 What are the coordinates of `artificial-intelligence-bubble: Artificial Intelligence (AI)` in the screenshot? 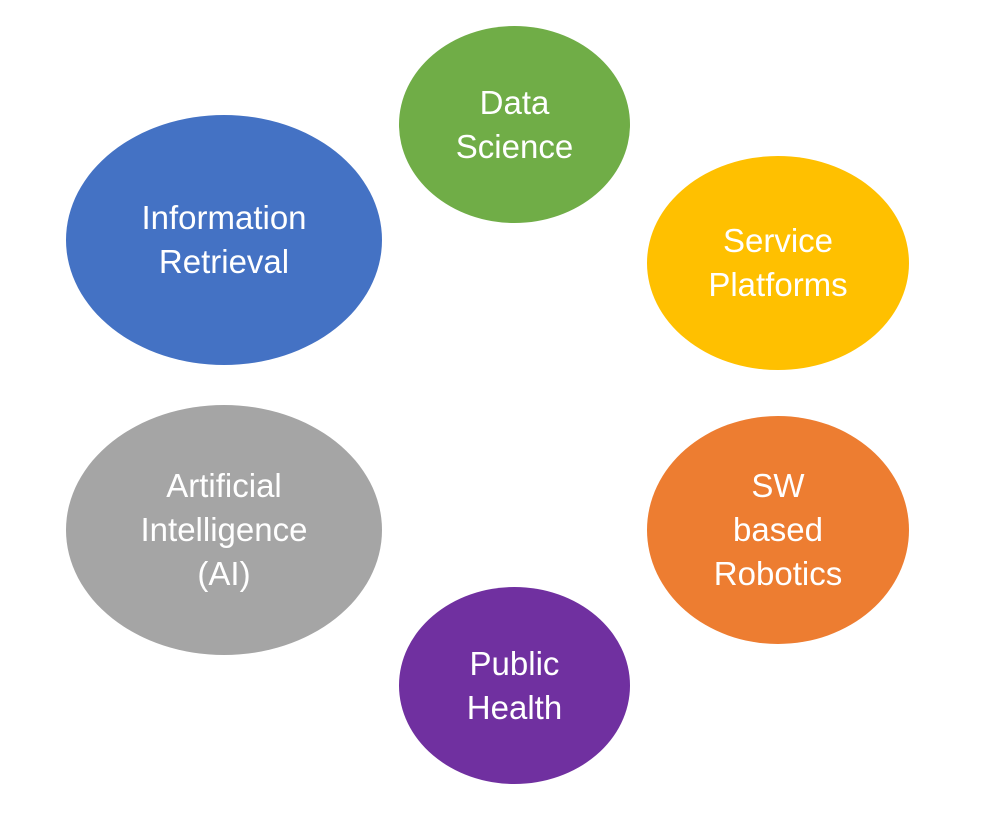 It's located at (224, 530).